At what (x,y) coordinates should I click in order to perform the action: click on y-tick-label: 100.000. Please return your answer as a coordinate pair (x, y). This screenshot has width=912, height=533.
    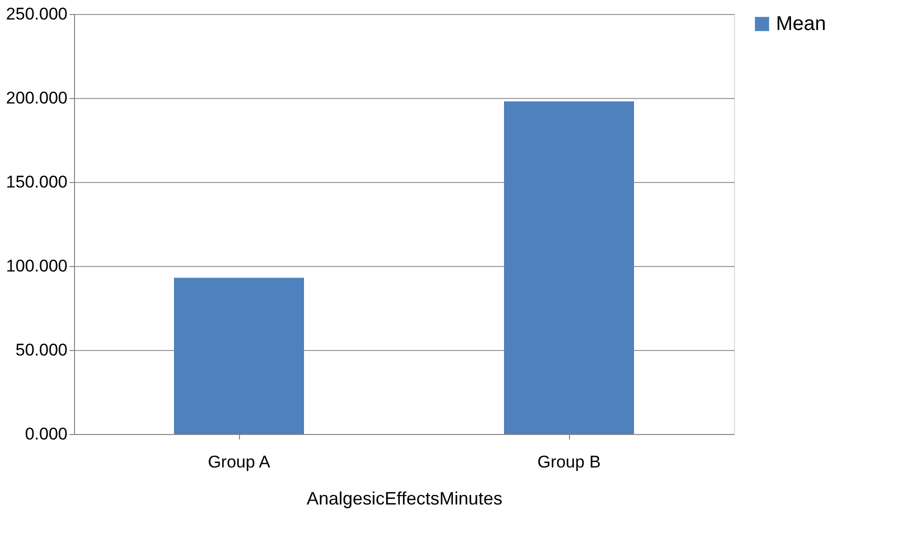
    Looking at the image, I should click on (37, 266).